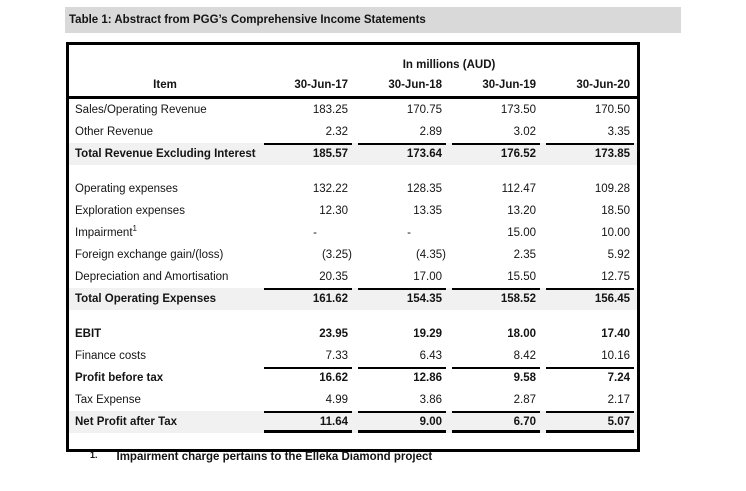 This screenshot has width=746, height=491. What do you see at coordinates (590, 422) in the screenshot?
I see `cell-value: 5.07` at bounding box center [590, 422].